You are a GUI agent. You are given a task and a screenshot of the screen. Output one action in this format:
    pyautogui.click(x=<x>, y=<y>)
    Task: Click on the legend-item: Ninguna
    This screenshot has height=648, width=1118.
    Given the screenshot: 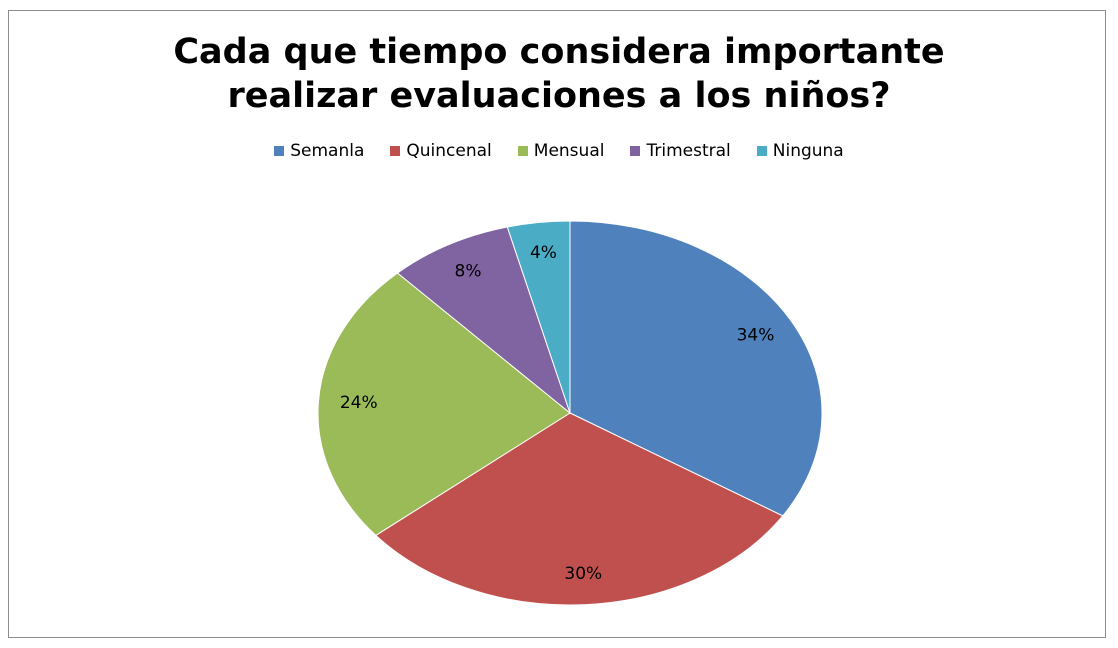 What is the action you would take?
    pyautogui.click(x=800, y=151)
    